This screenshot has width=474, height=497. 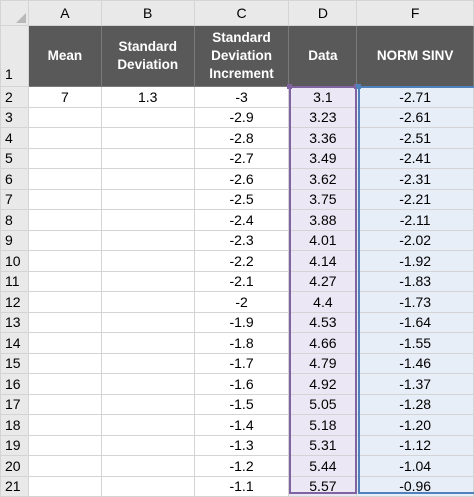 What do you see at coordinates (241, 220) in the screenshot?
I see `cell-standard-deviation-increment: -2.4` at bounding box center [241, 220].